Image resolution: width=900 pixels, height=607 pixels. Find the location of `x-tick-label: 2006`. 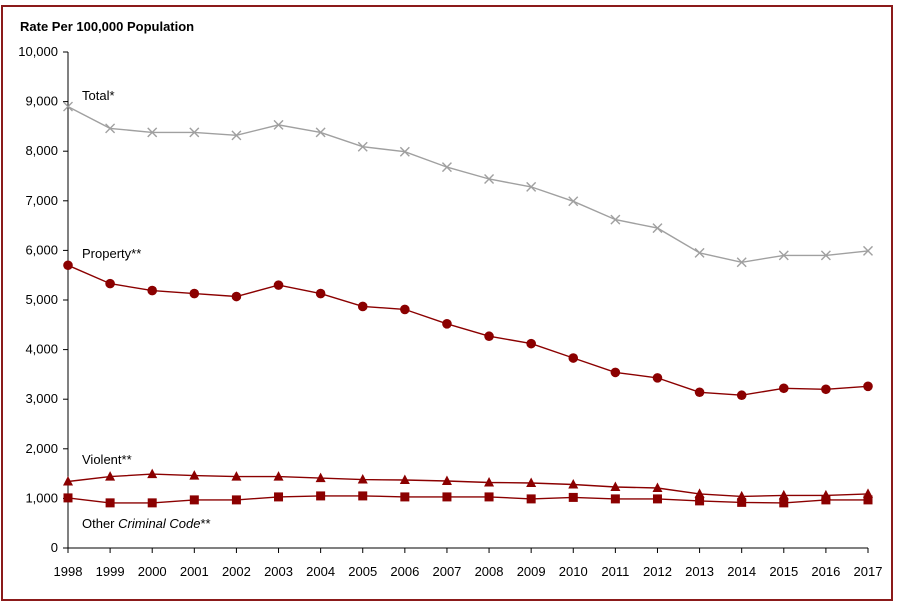

x-tick-label: 2006 is located at coordinates (404, 571).